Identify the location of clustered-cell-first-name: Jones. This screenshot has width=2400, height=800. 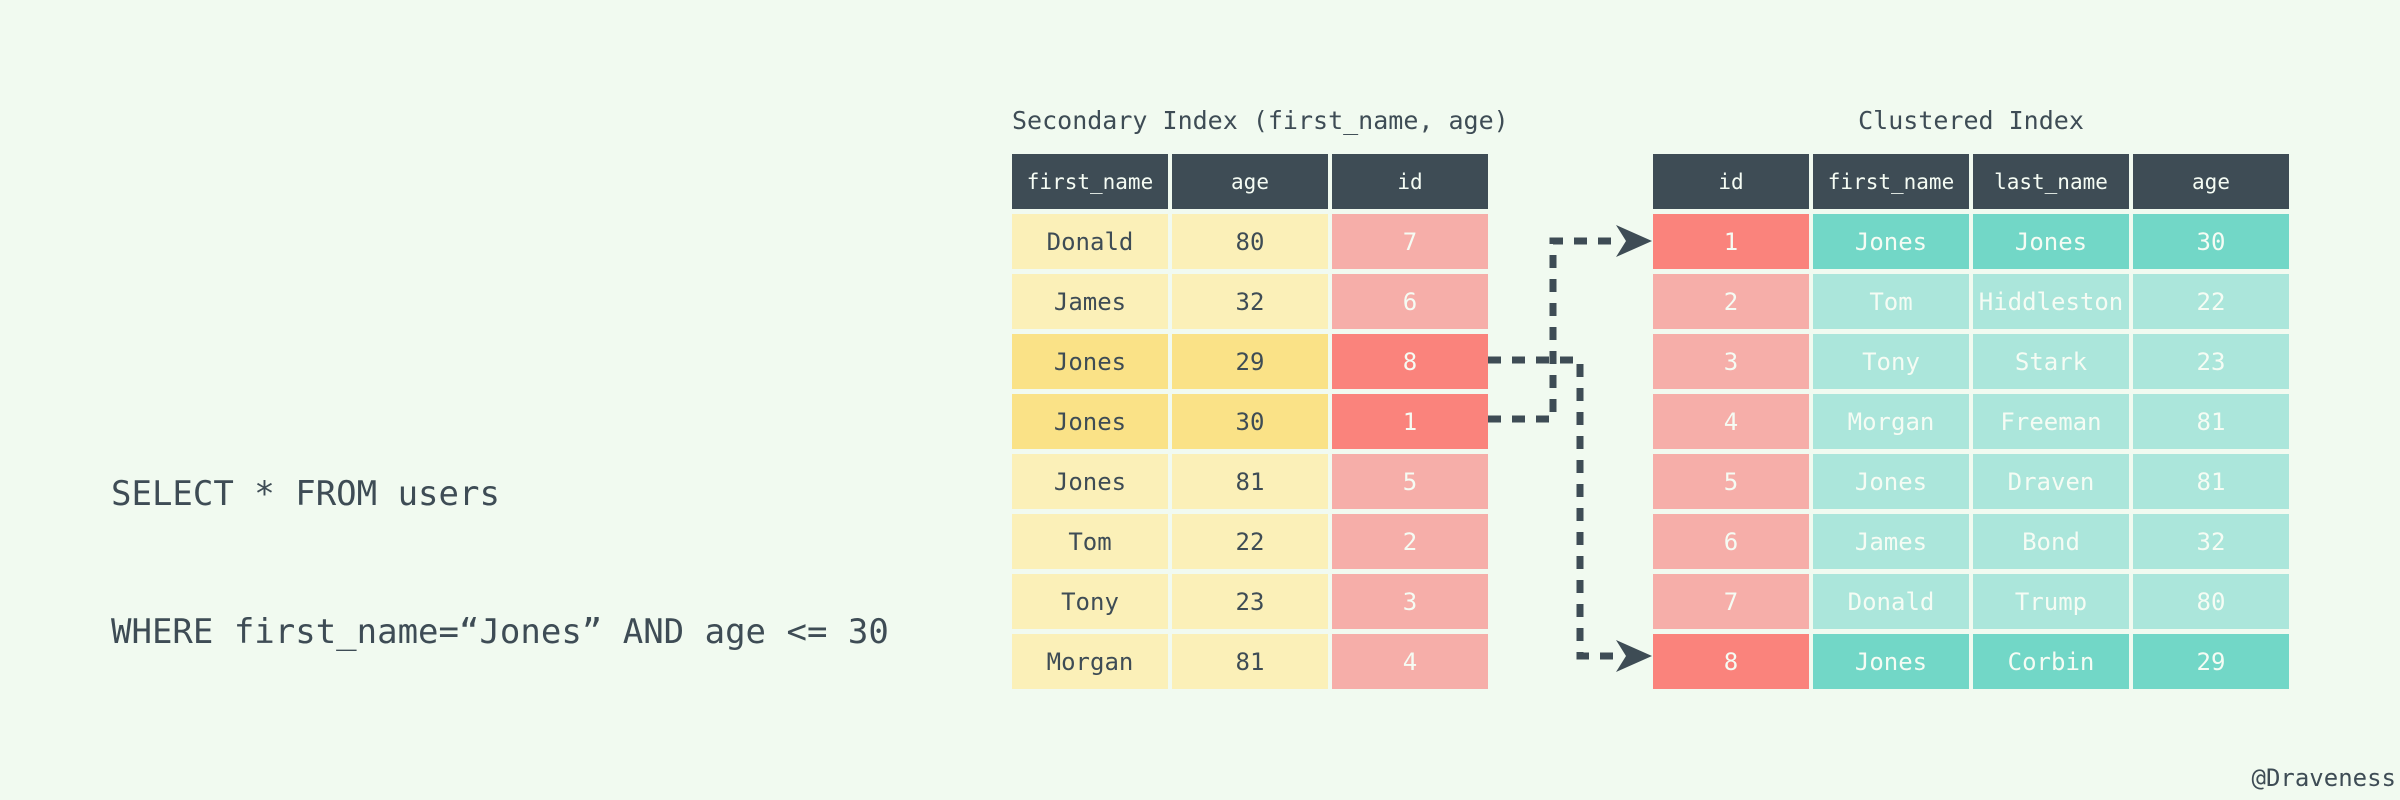
(1891, 481).